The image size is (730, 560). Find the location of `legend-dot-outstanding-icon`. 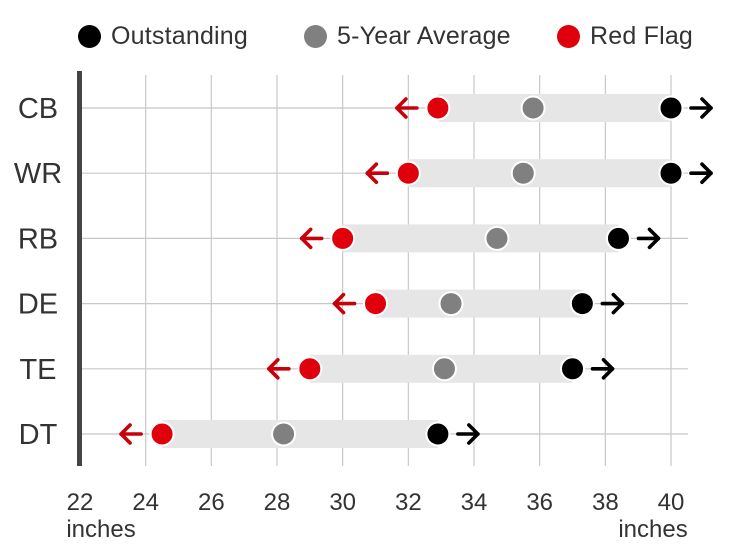

legend-dot-outstanding-icon is located at coordinates (89, 36).